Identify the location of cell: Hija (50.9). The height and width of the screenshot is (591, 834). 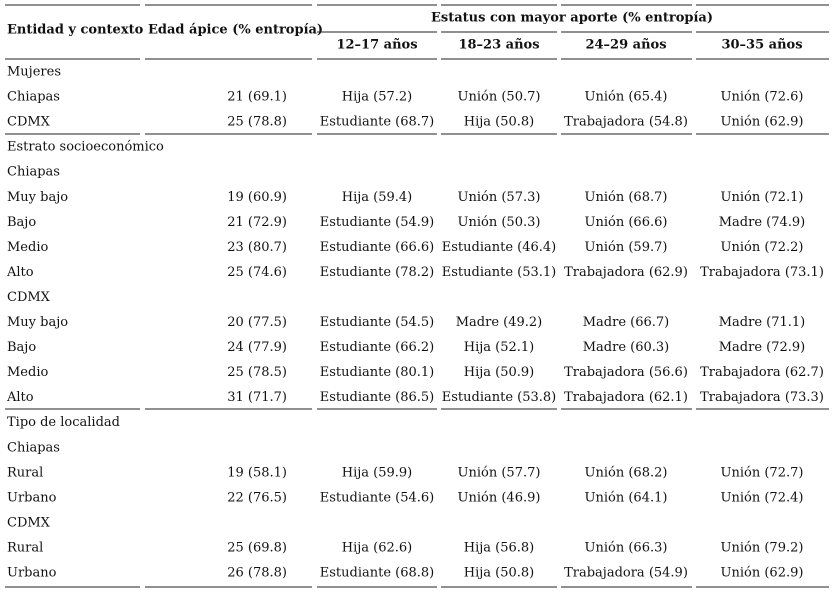
(499, 372).